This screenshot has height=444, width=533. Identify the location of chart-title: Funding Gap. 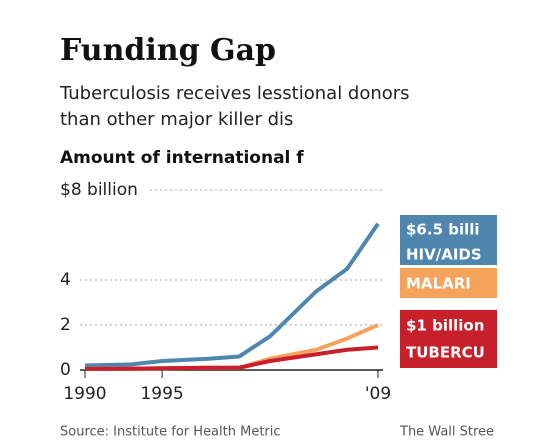
(168, 50).